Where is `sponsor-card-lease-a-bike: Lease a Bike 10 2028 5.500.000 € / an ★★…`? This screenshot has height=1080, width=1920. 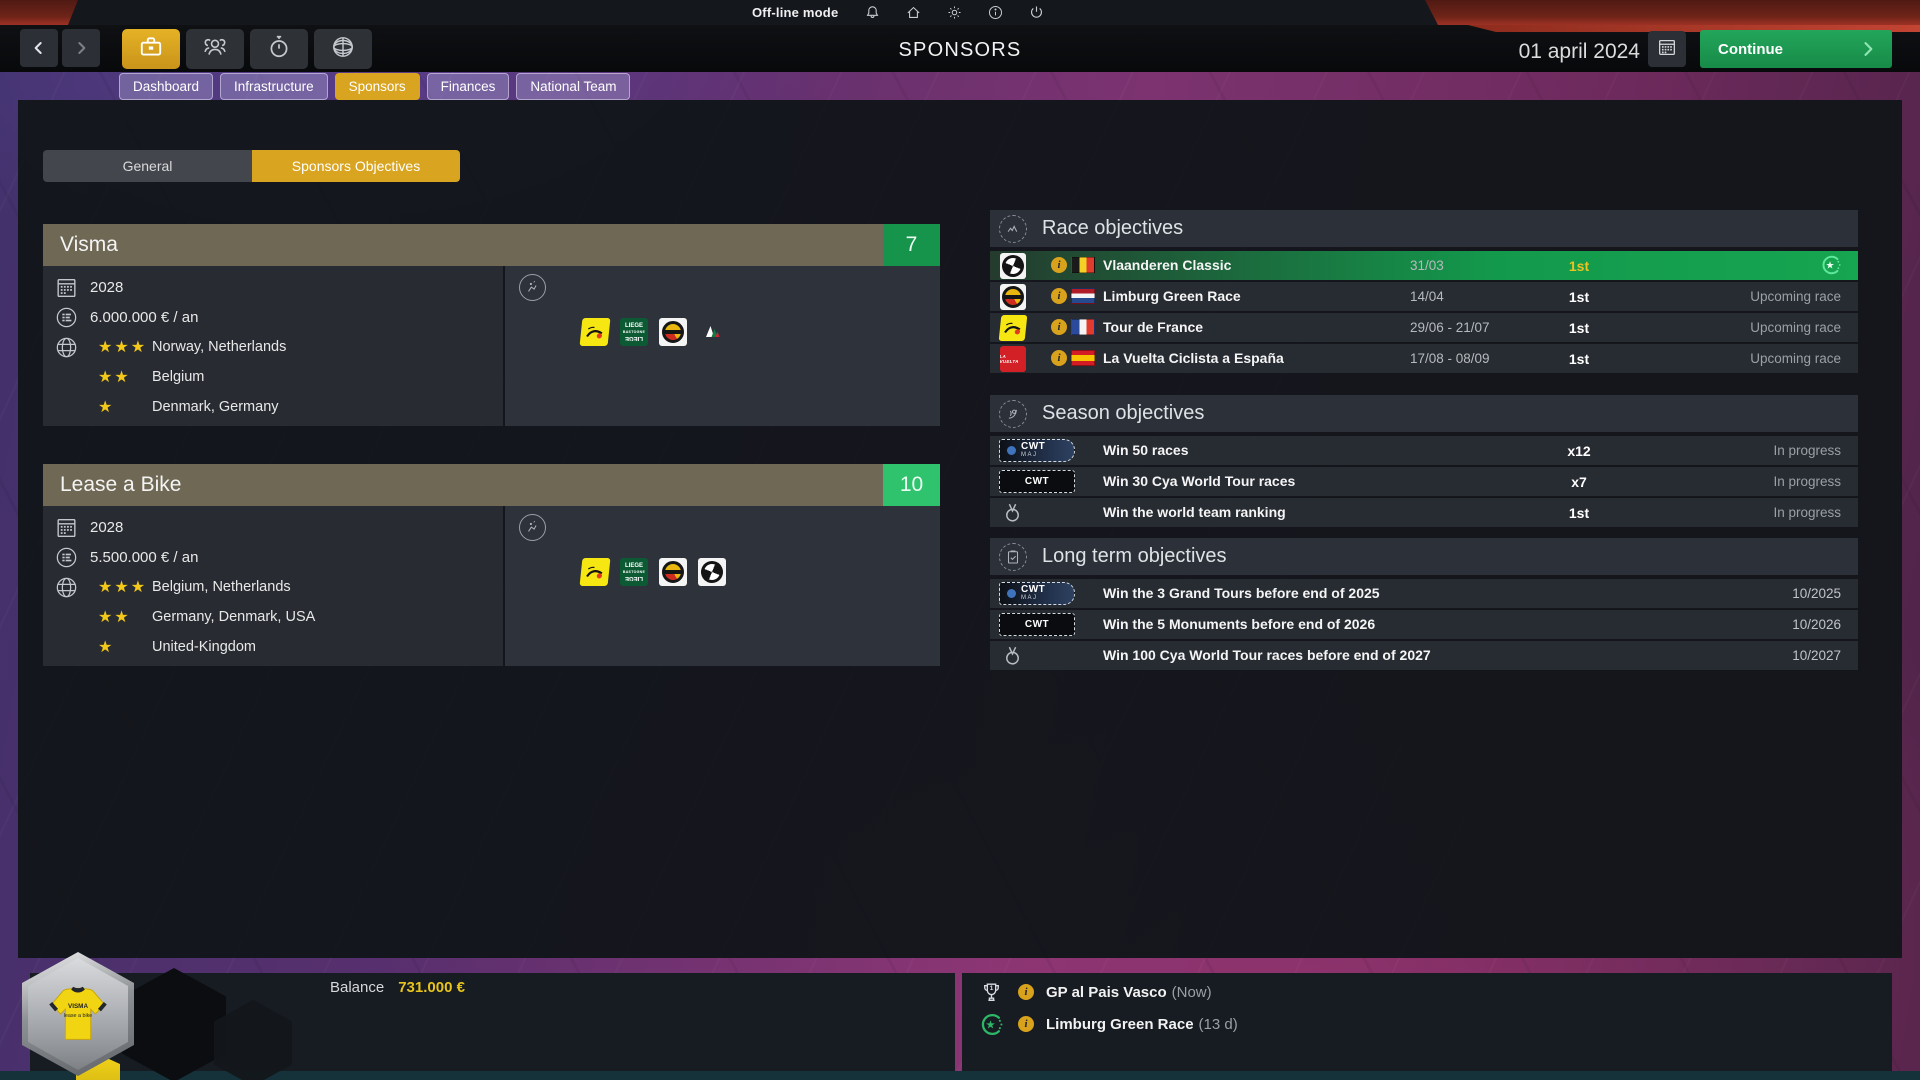
sponsor-card-lease-a-bike: Lease a Bike 10 2028 5.500.000 € / an ★★… is located at coordinates (491, 565).